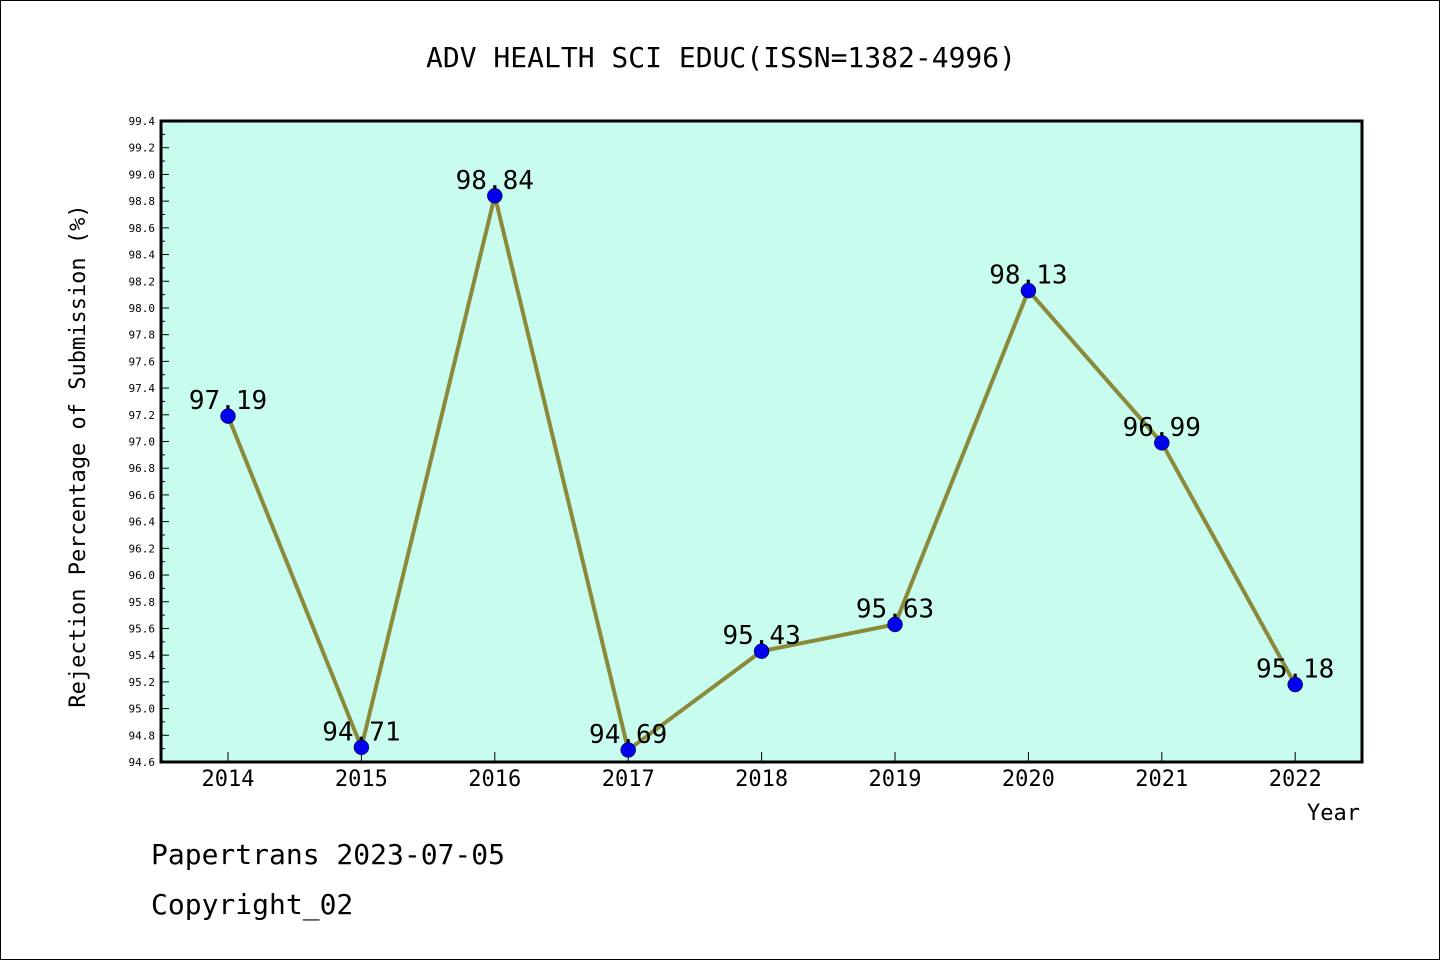 The image size is (1440, 964). Describe the element at coordinates (142, 281) in the screenshot. I see `y-tick-label: 98.2` at that location.